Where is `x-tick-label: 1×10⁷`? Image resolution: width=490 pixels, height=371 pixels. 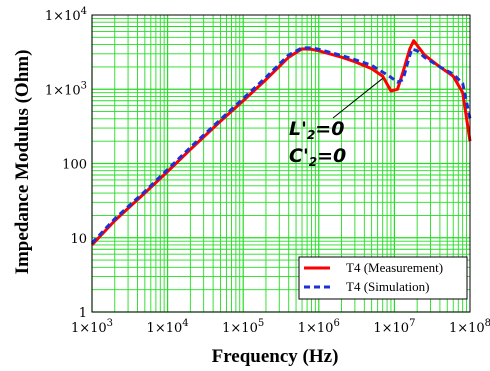
x-tick-label: 1×10⁷ is located at coordinates (394, 327).